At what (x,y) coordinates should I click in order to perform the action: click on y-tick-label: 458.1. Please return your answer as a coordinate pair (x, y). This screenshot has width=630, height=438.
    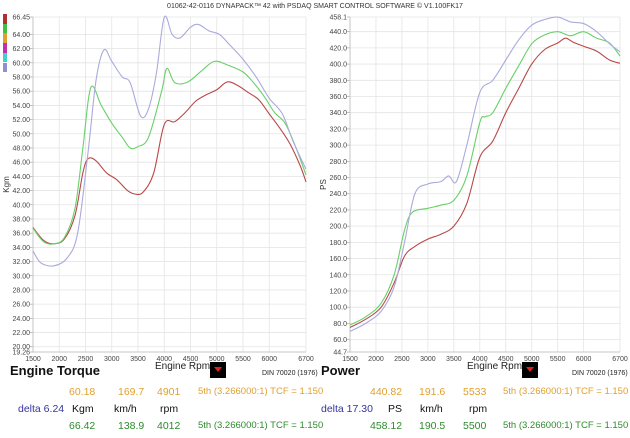
    Looking at the image, I should click on (338, 18).